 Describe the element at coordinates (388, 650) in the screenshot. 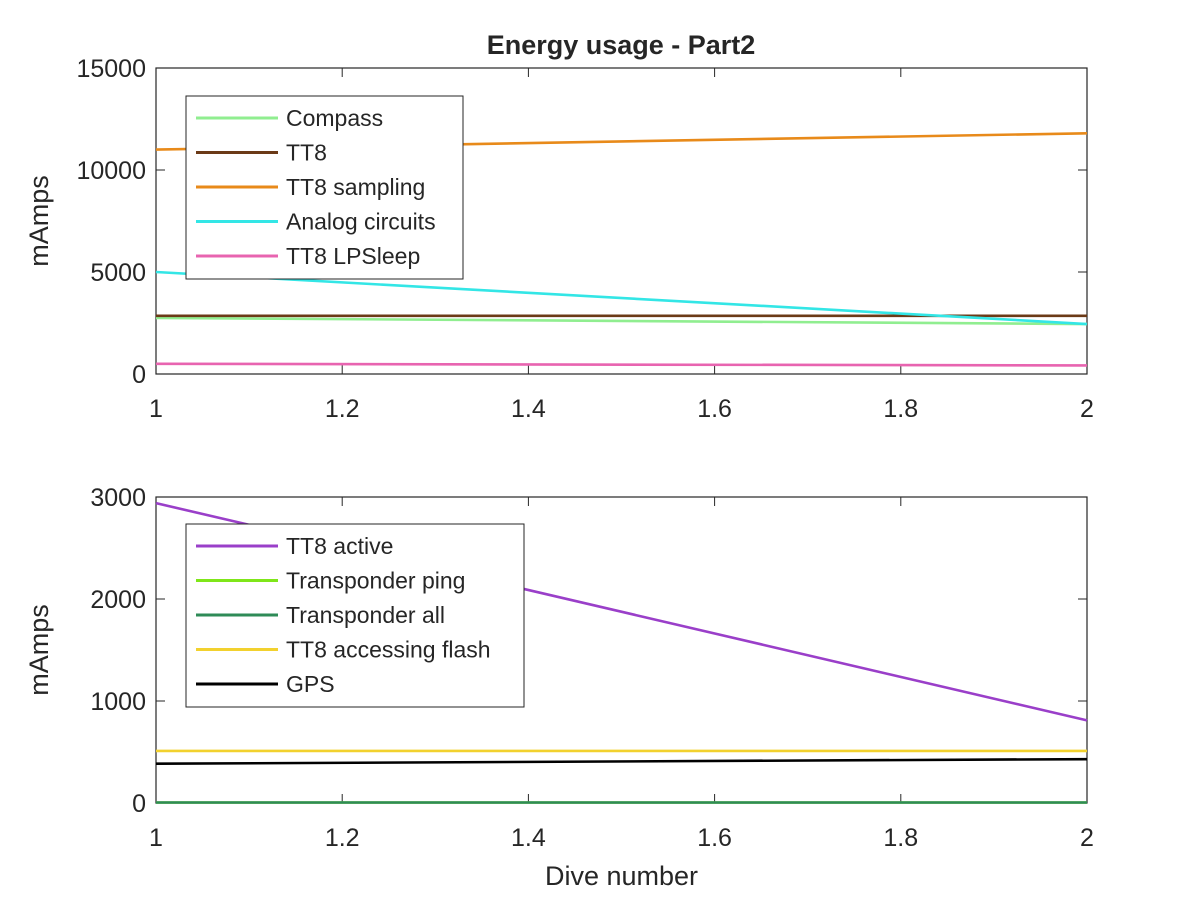

I see `legend-label: TT8 accessing flash` at that location.